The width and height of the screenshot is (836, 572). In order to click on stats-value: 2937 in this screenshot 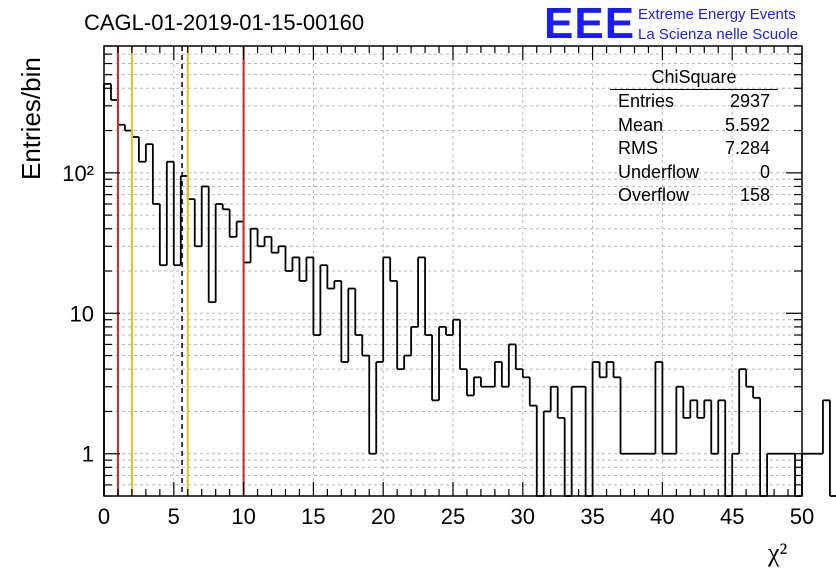, I will do `click(749, 101)`.